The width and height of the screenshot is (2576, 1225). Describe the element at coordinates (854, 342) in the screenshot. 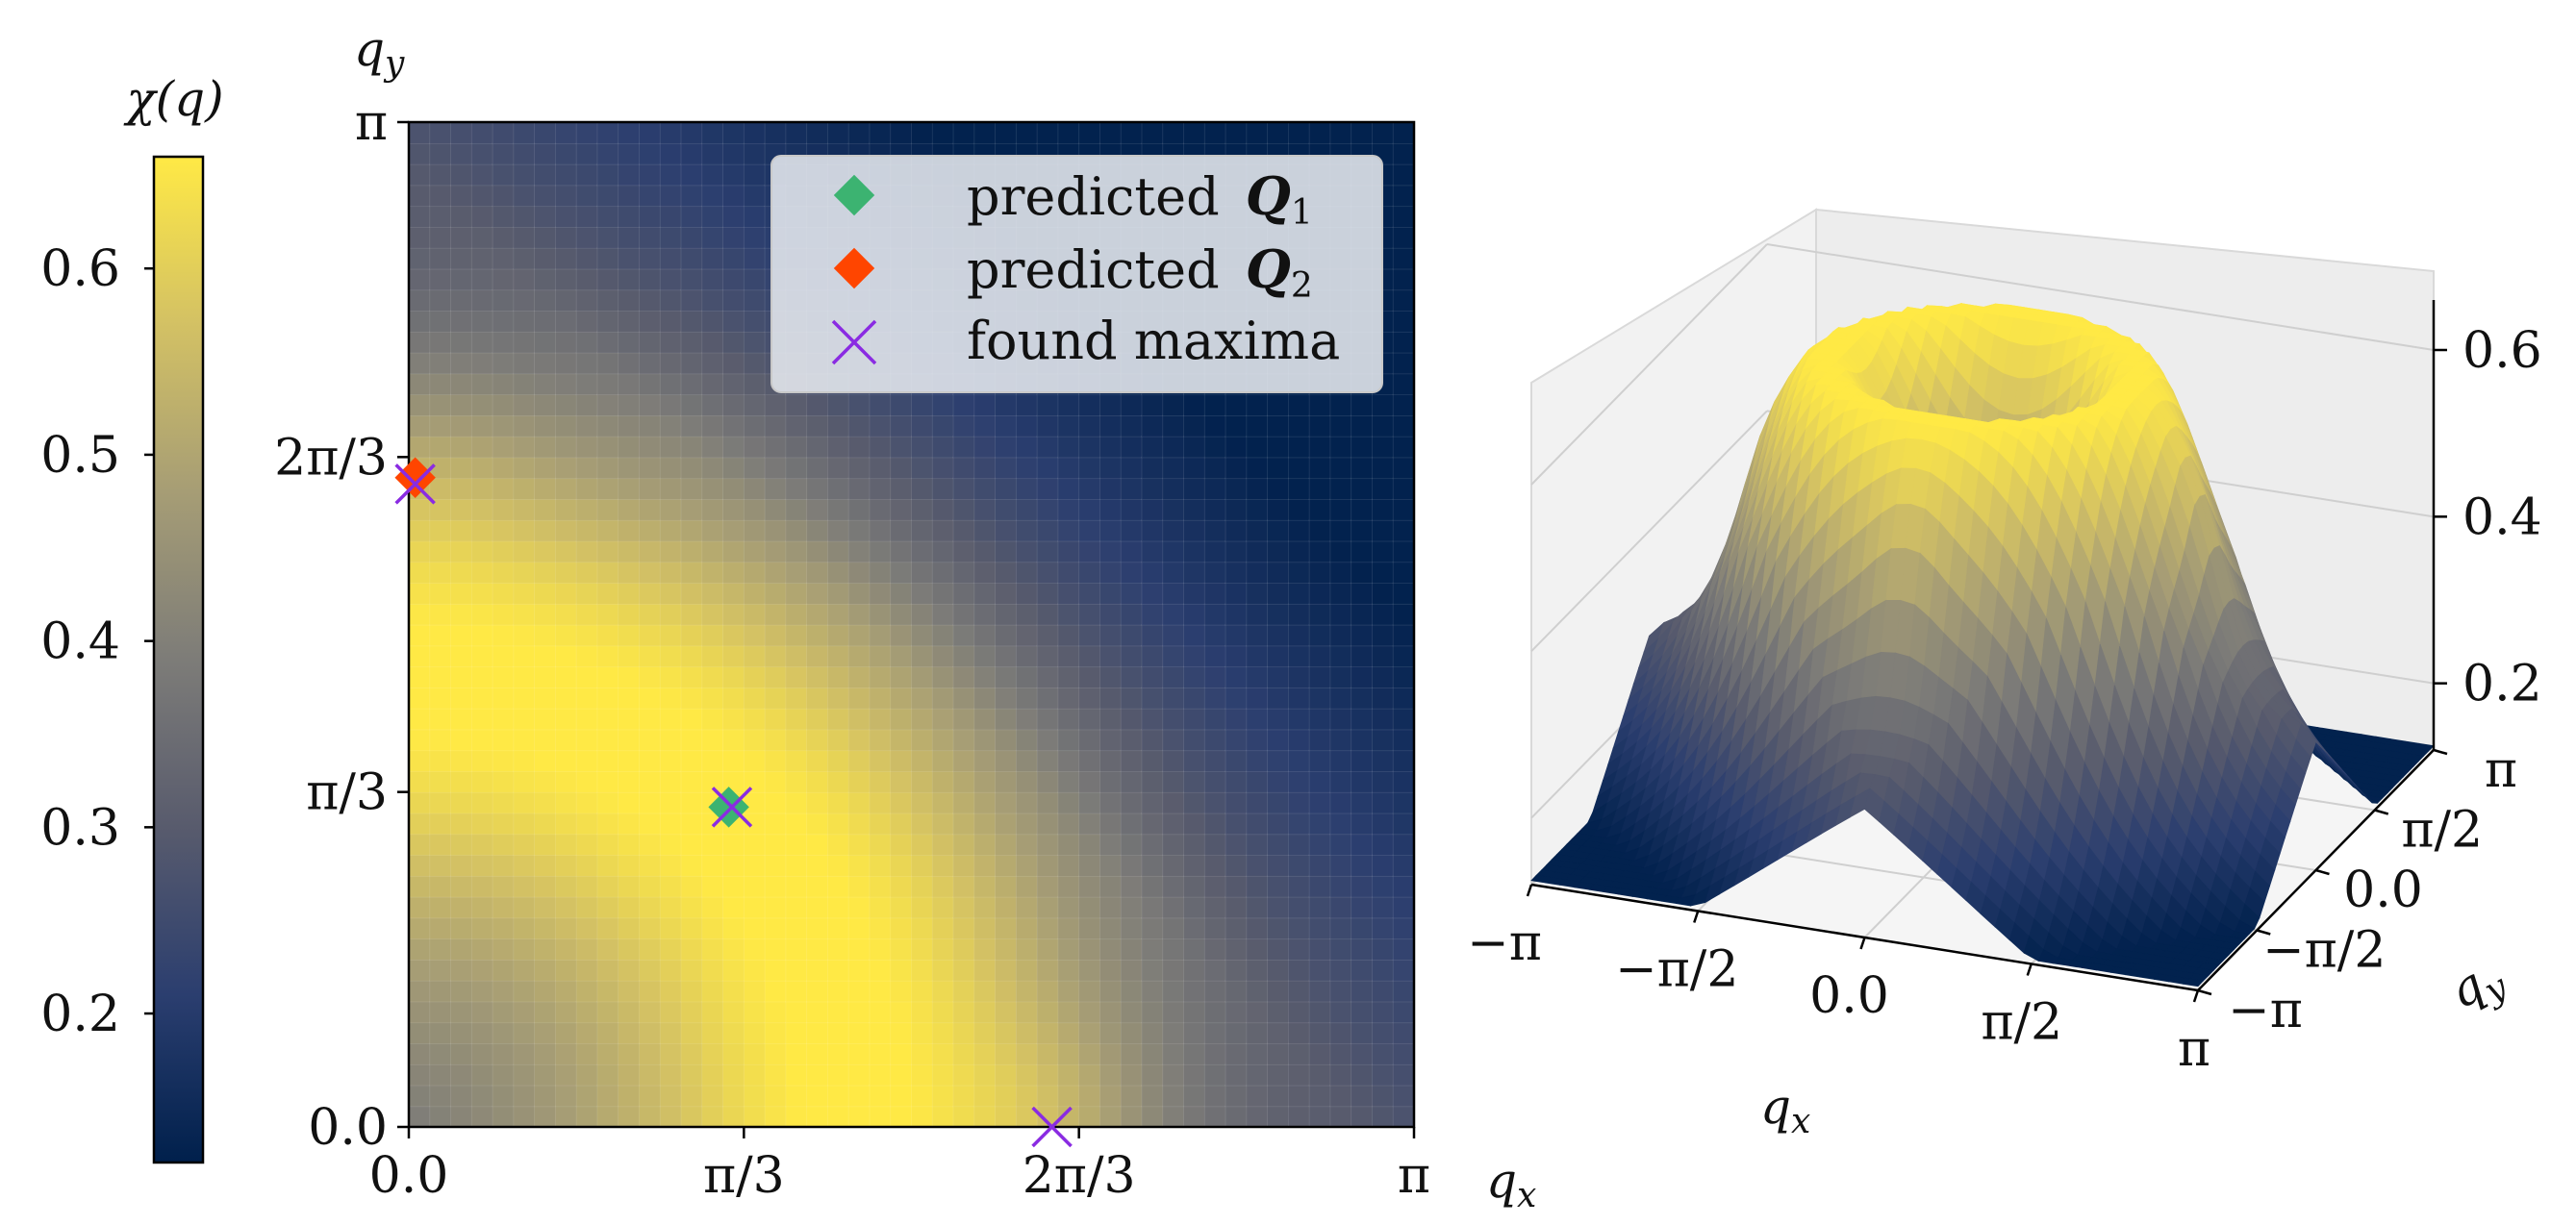

I see `legend-maxima-x-icon` at that location.